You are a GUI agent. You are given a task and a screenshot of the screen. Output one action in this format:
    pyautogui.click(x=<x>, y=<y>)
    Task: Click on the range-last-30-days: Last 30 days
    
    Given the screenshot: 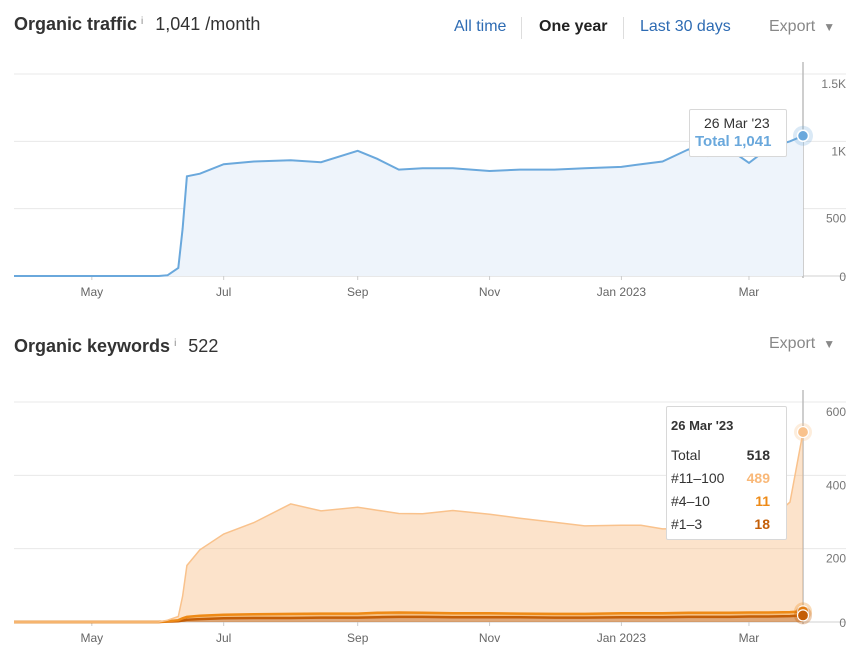 What is the action you would take?
    pyautogui.click(x=685, y=26)
    